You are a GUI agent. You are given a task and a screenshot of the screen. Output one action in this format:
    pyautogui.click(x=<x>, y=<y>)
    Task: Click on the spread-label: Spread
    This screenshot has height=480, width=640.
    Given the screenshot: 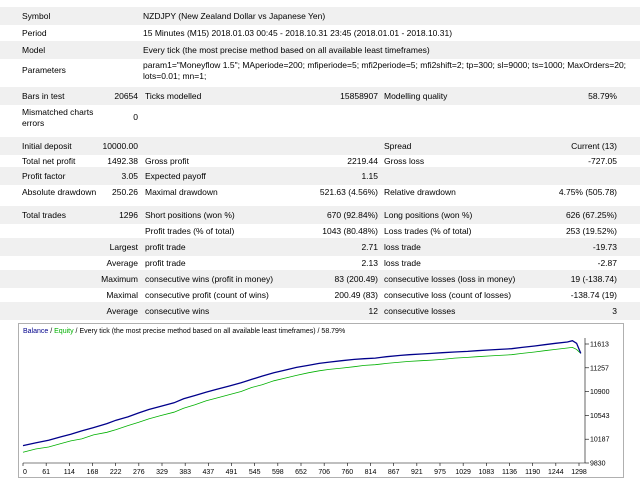 What is the action you would take?
    pyautogui.click(x=398, y=146)
    